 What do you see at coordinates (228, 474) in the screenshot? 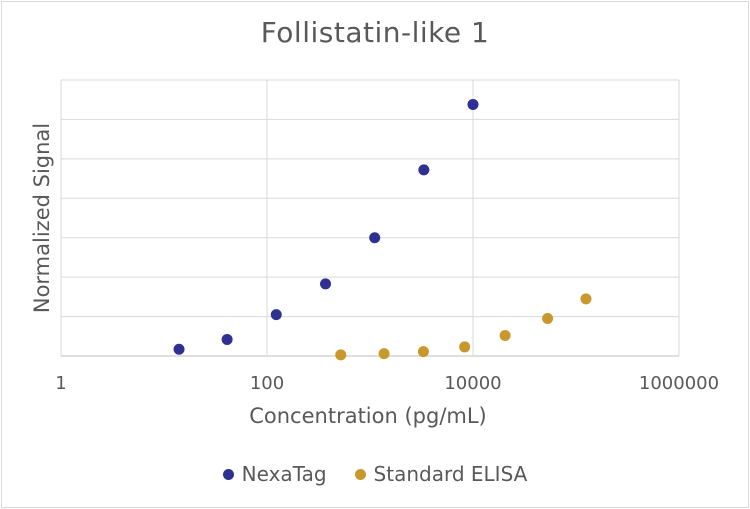
I see `legend-marker-nexatag` at bounding box center [228, 474].